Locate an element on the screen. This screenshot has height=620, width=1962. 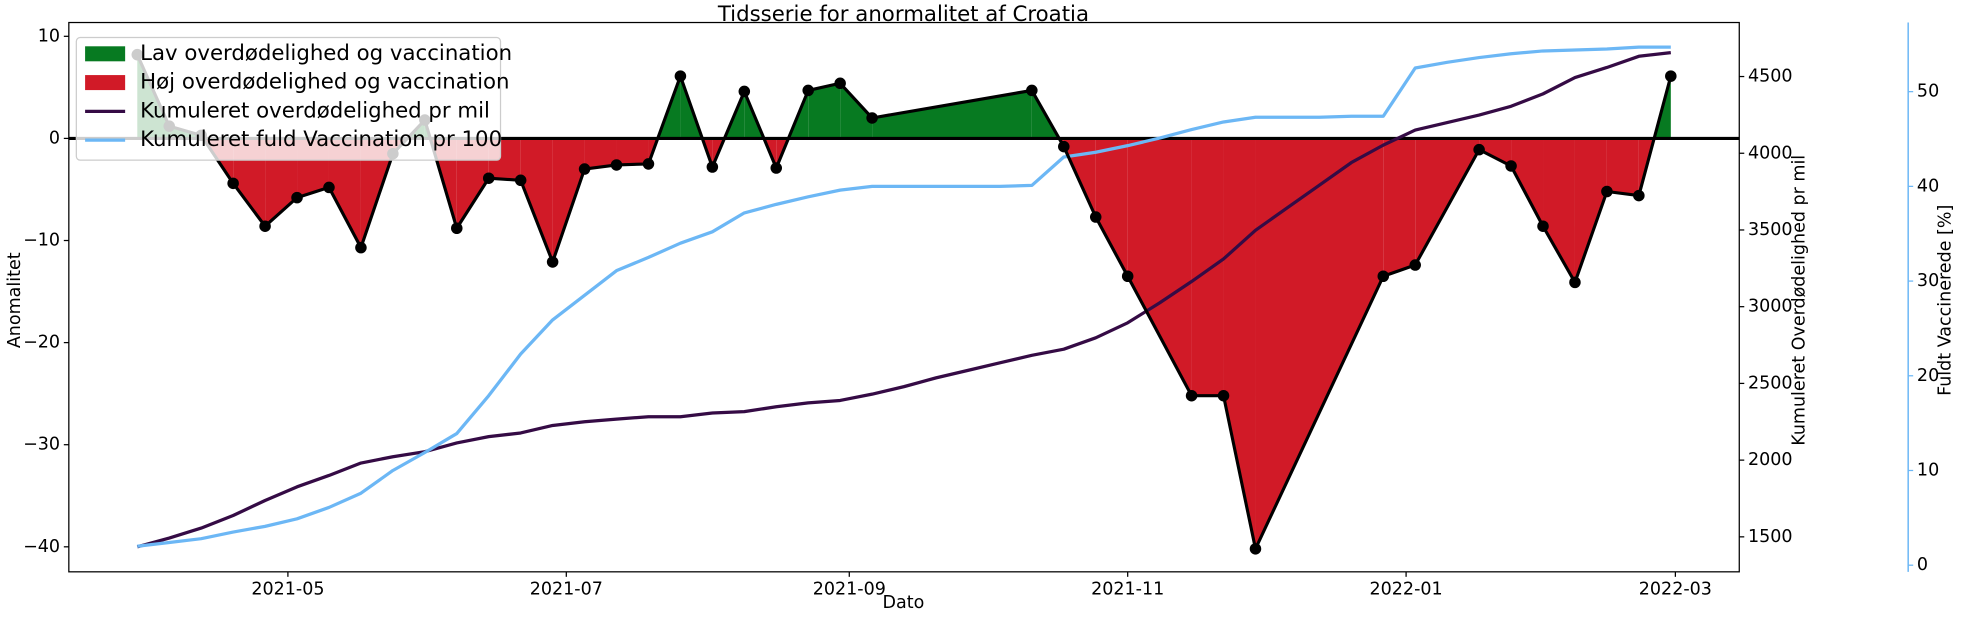
y3-tick-label: 20 is located at coordinates (1928, 376).